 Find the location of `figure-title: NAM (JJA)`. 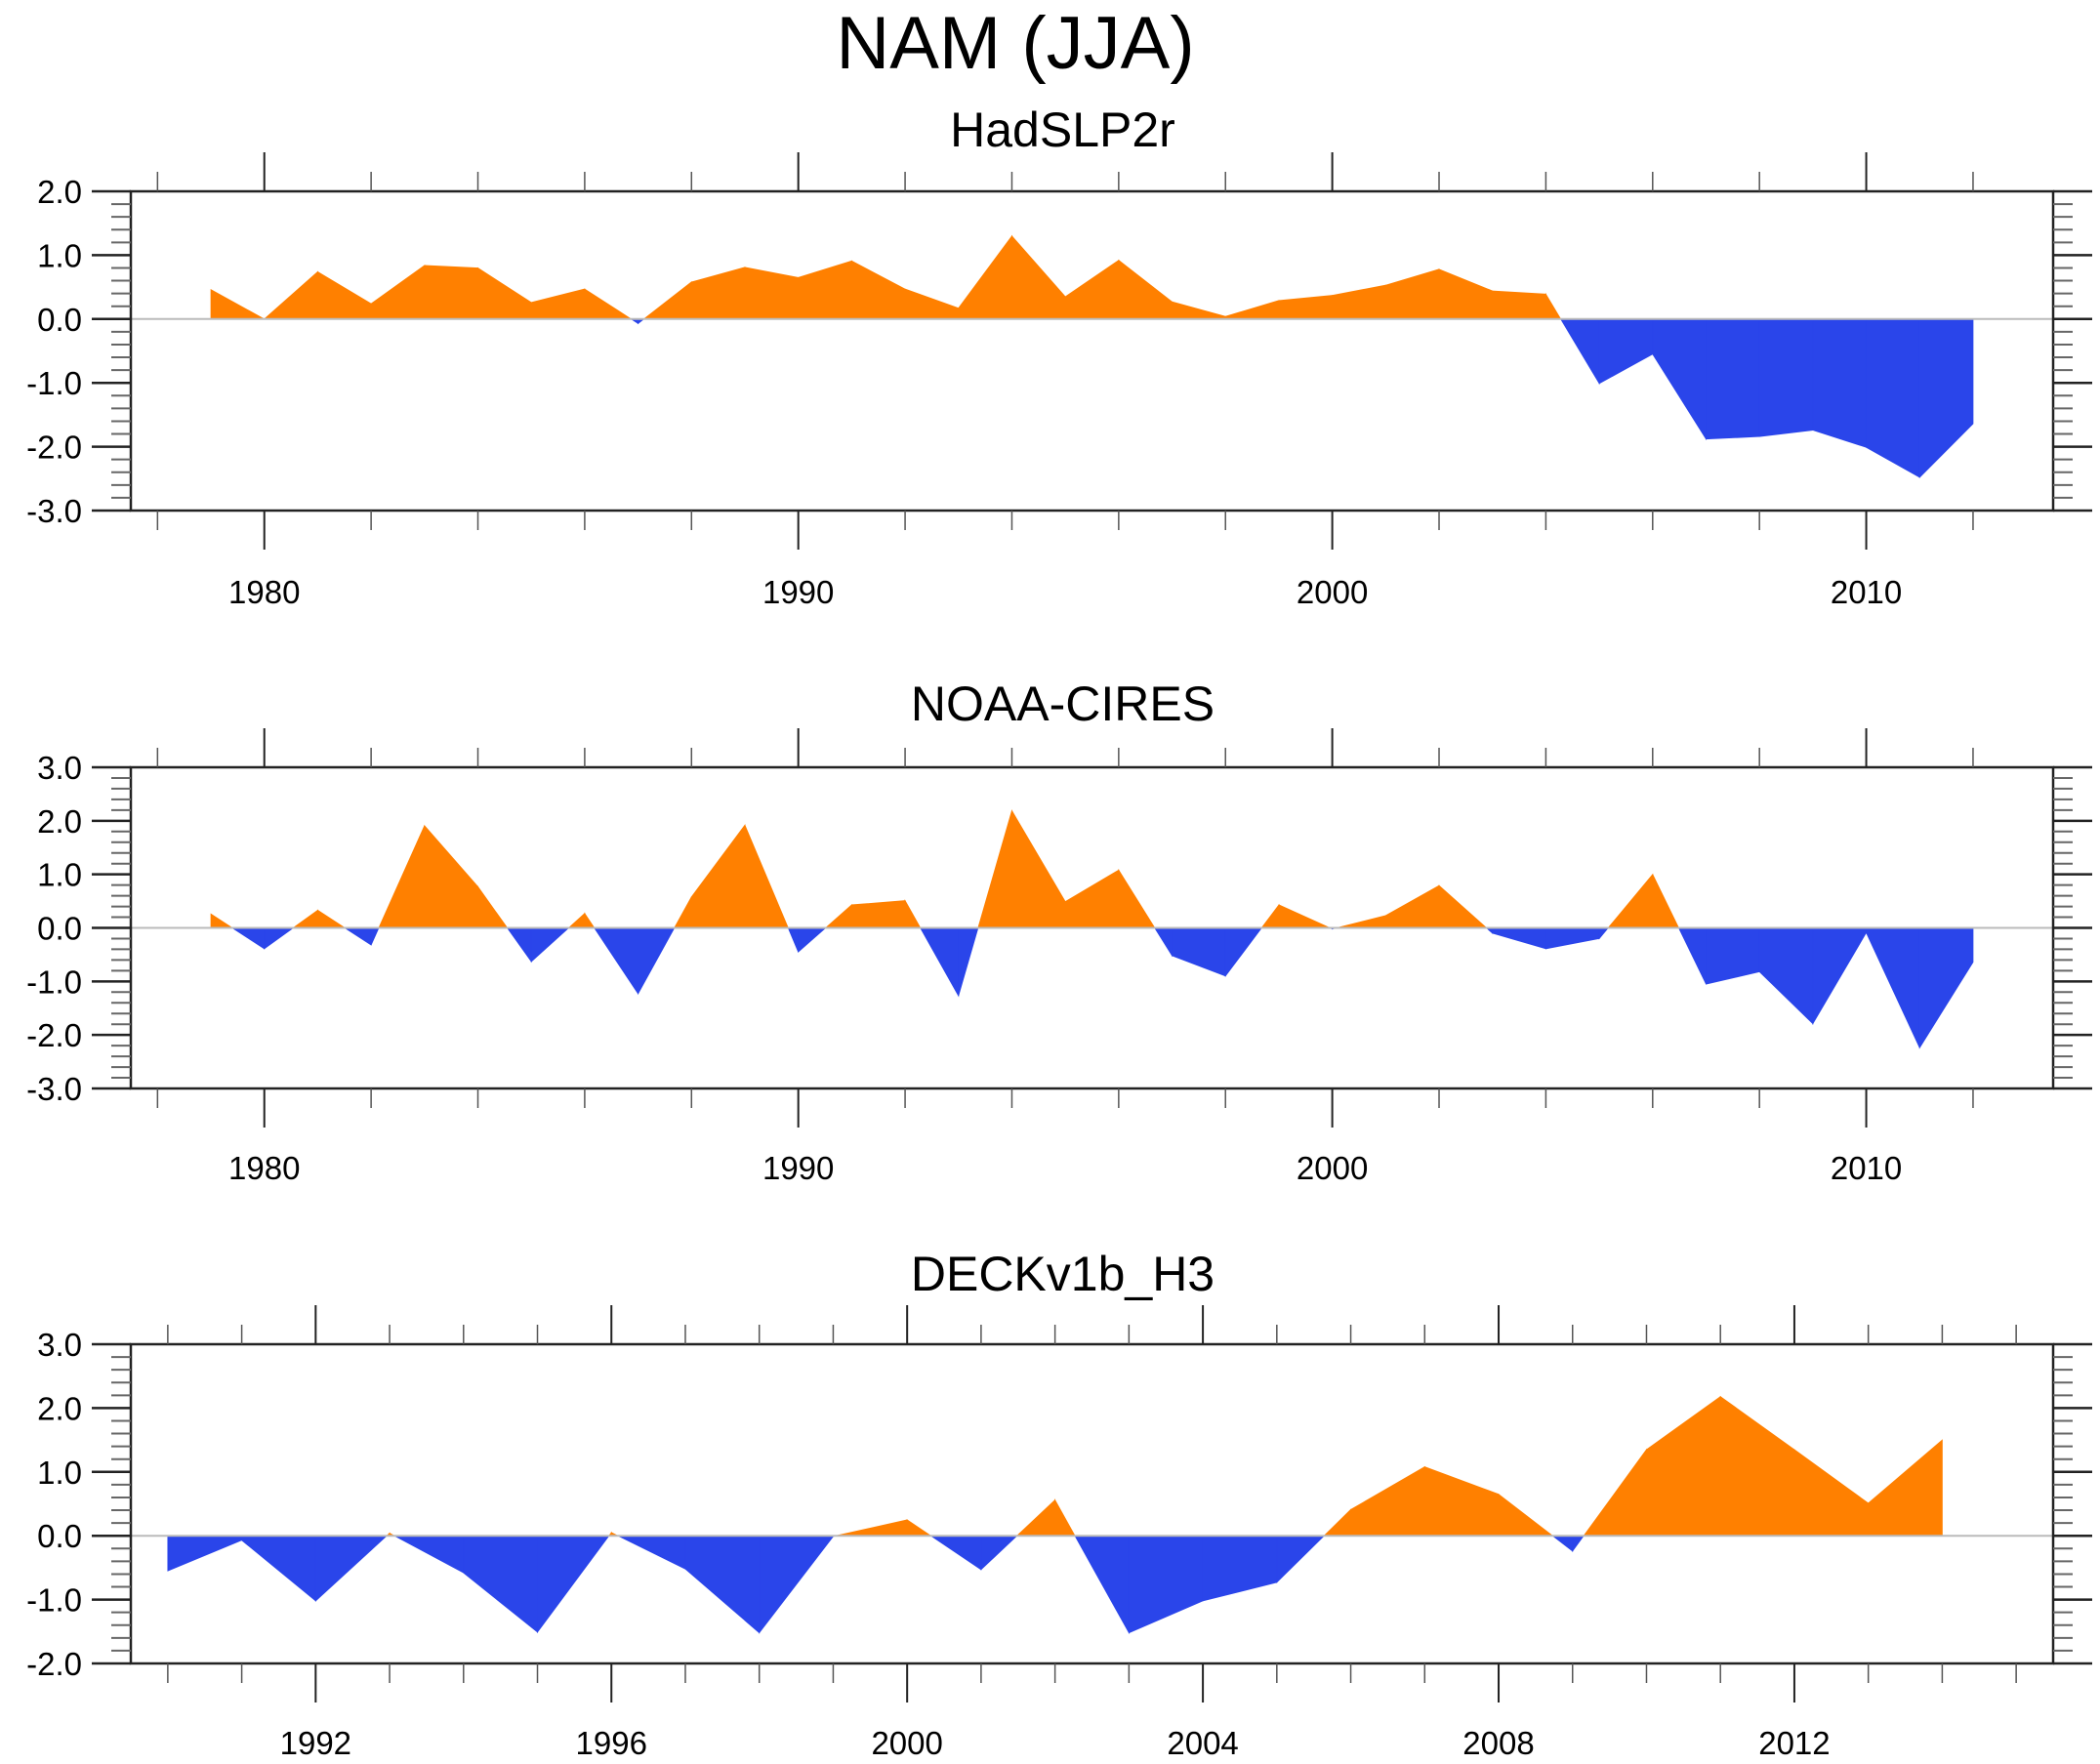

figure-title: NAM (JJA) is located at coordinates (1015, 43).